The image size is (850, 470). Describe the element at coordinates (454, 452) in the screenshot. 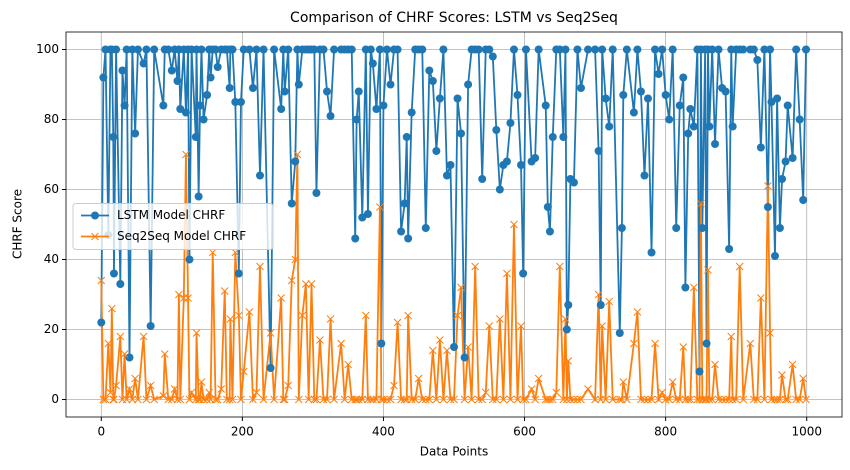

I see `x-axis-label: Data Points` at that location.